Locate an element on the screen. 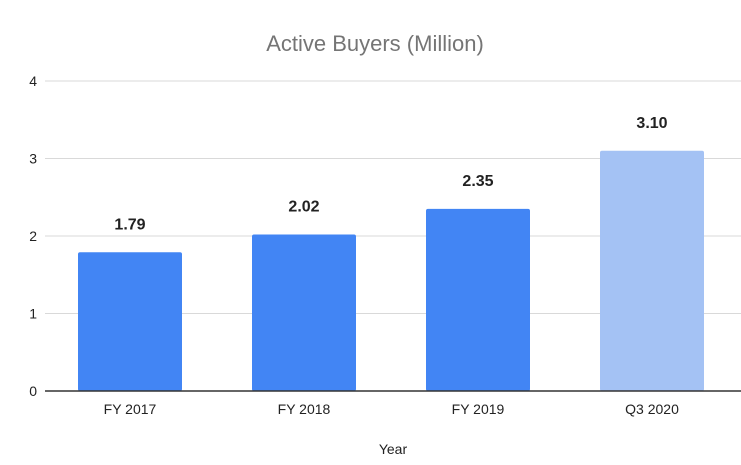 The image size is (741, 465). y-tick-label: 0 is located at coordinates (33, 391).